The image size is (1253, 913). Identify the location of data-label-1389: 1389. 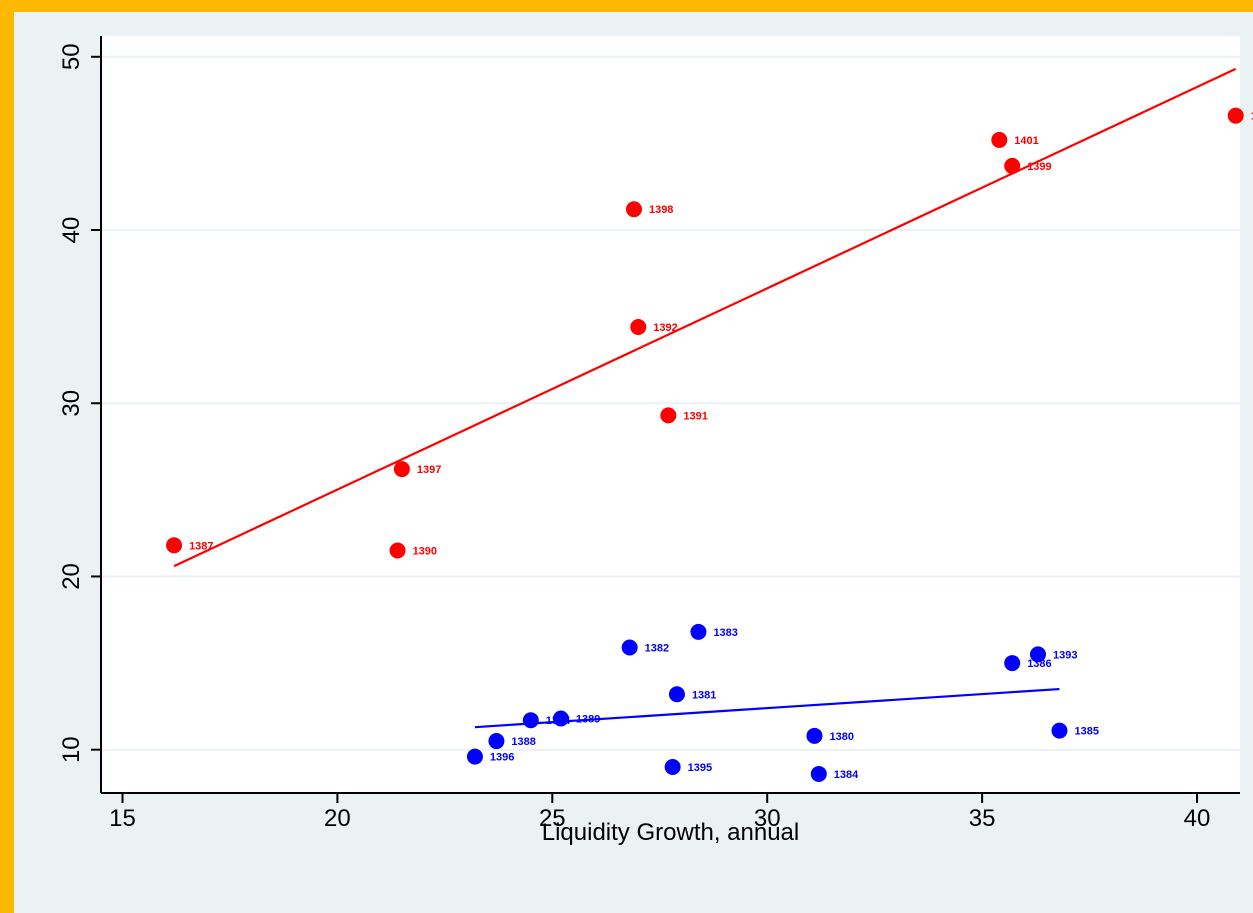
(588, 720).